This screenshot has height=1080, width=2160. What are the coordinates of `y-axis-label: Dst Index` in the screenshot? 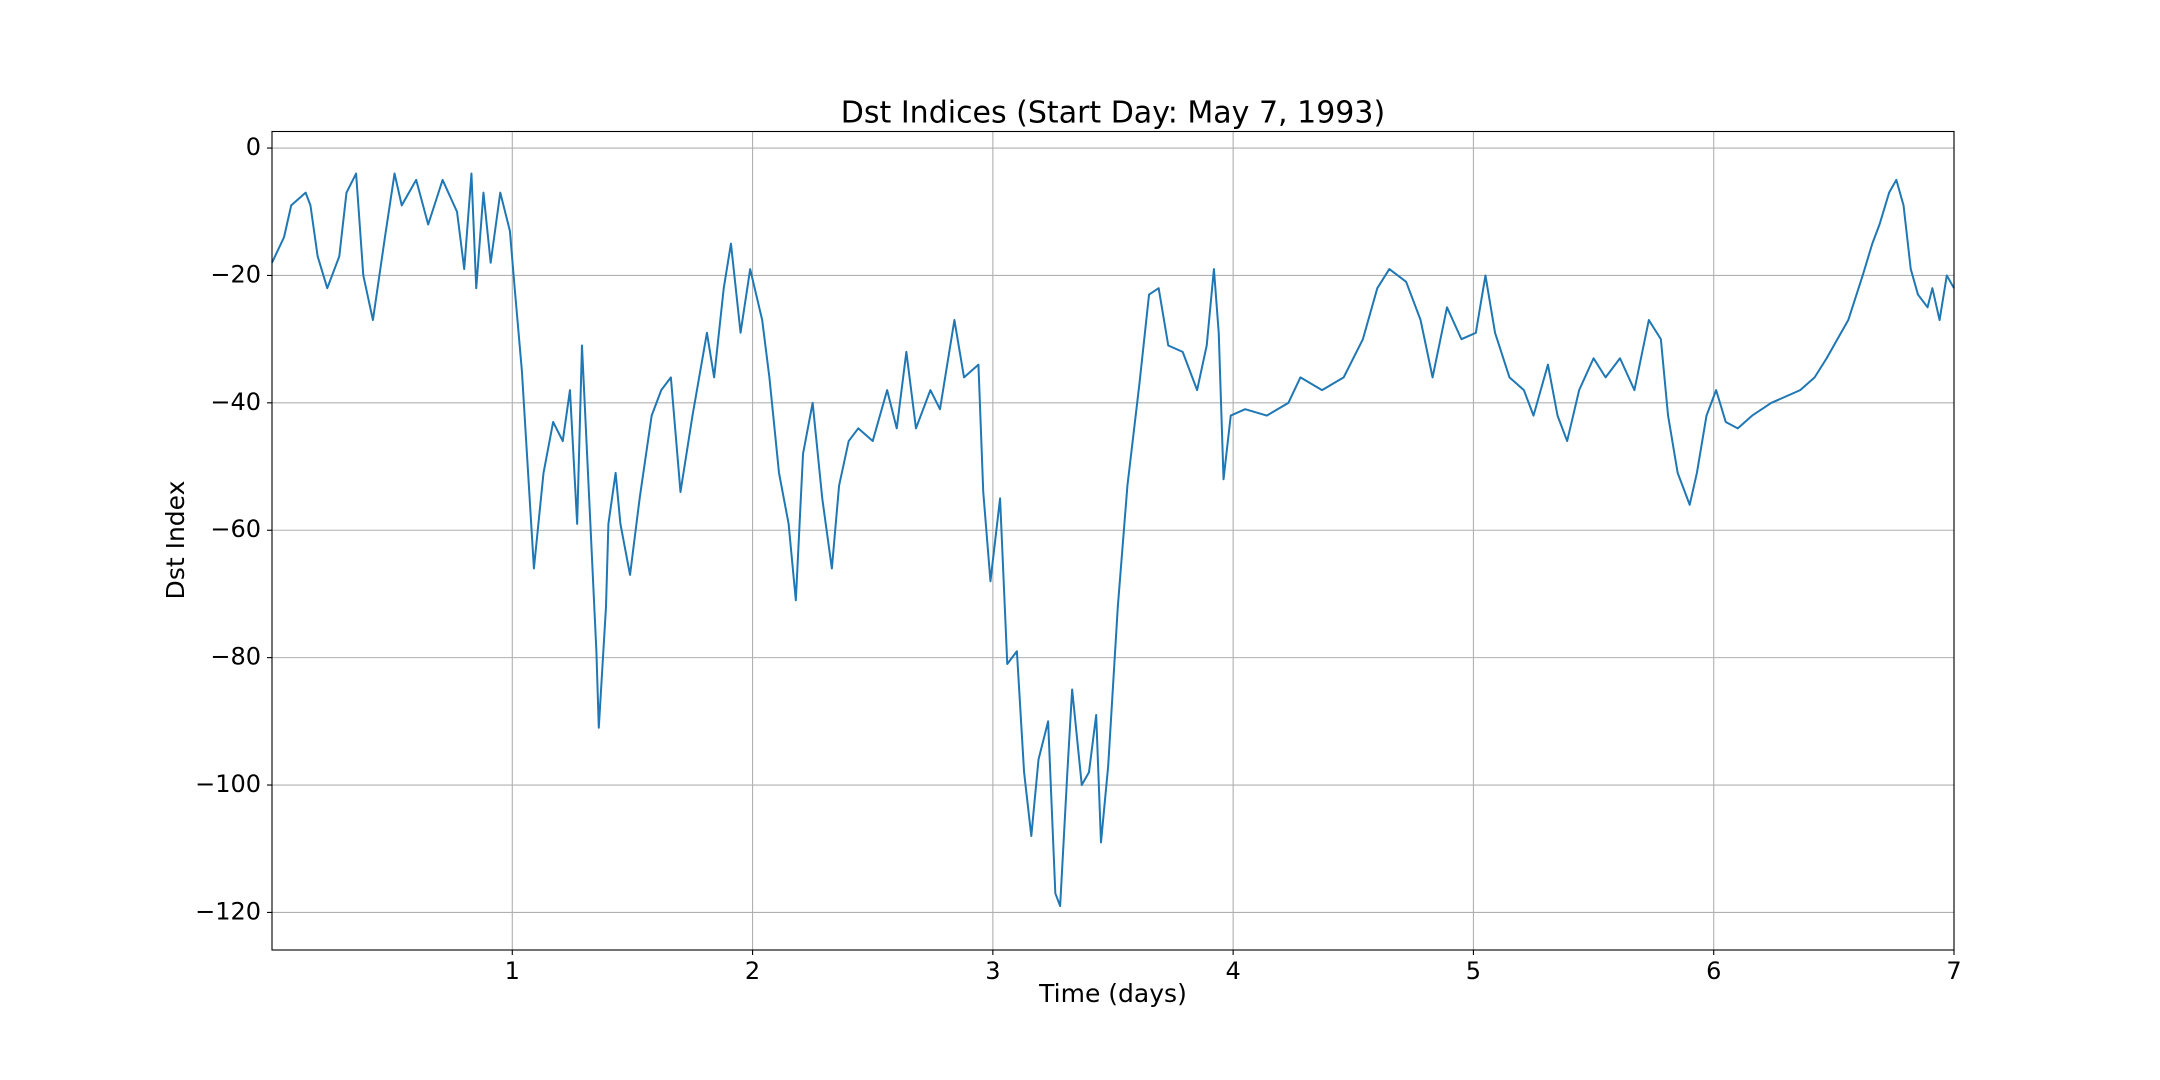 It's located at (175, 540).